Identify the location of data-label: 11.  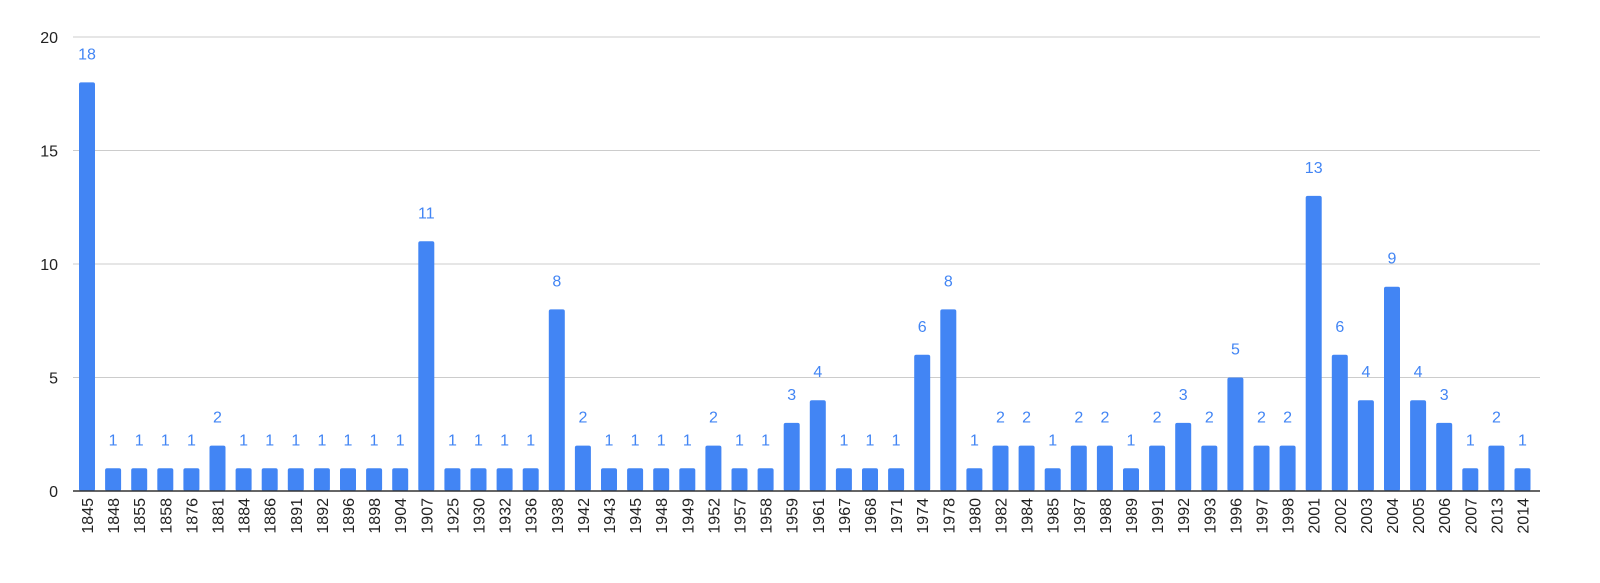
(426, 213).